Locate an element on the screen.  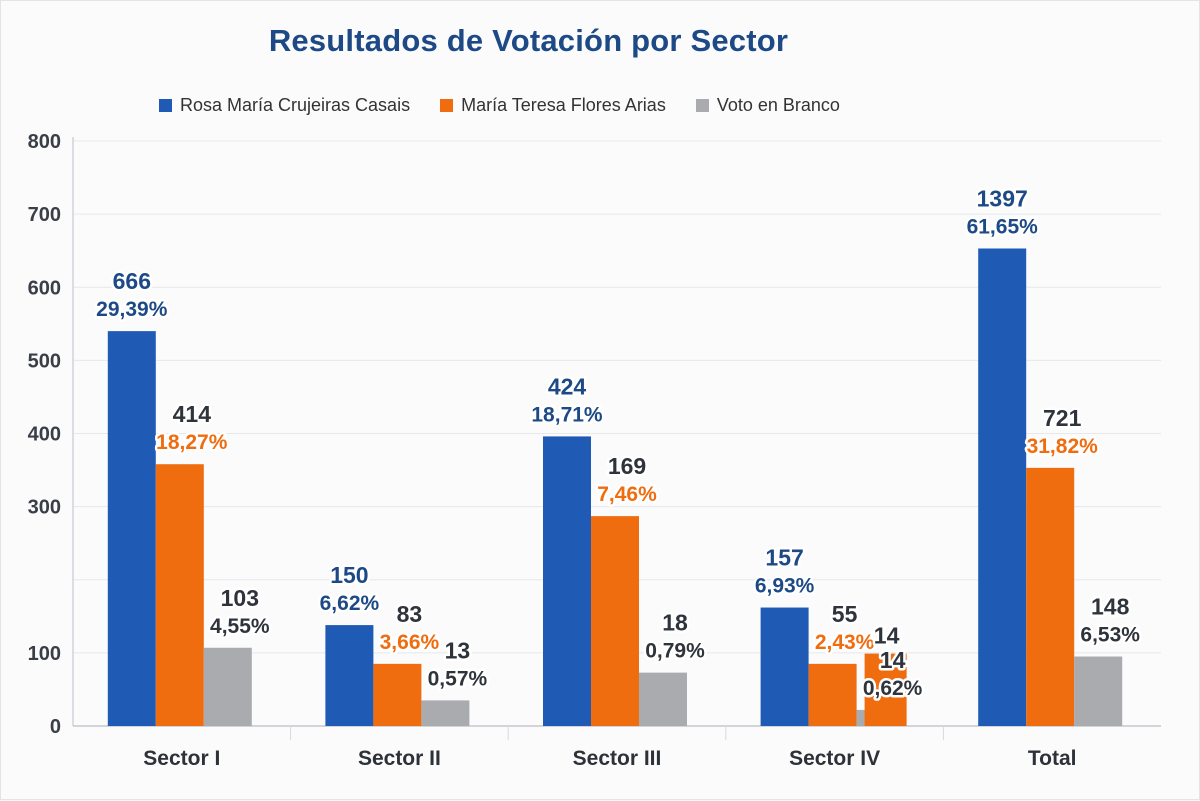
legend-swatch-gray is located at coordinates (702, 105).